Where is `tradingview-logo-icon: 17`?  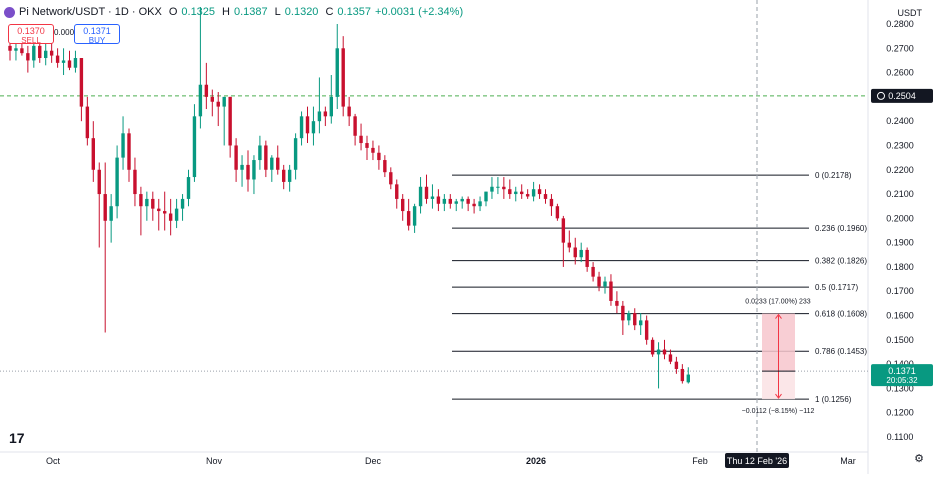 tradingview-logo-icon: 17 is located at coordinates (17, 438).